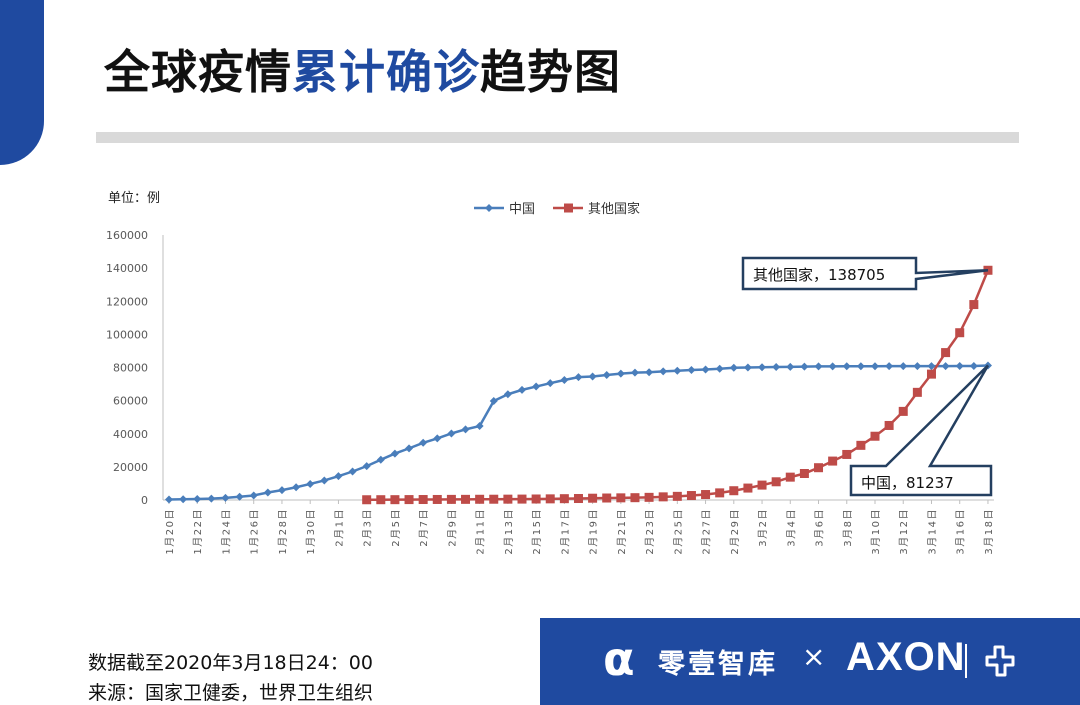 This screenshot has width=1080, height=705. Describe the element at coordinates (876, 531) in the screenshot. I see `x-tick-label: 3月10日` at that location.